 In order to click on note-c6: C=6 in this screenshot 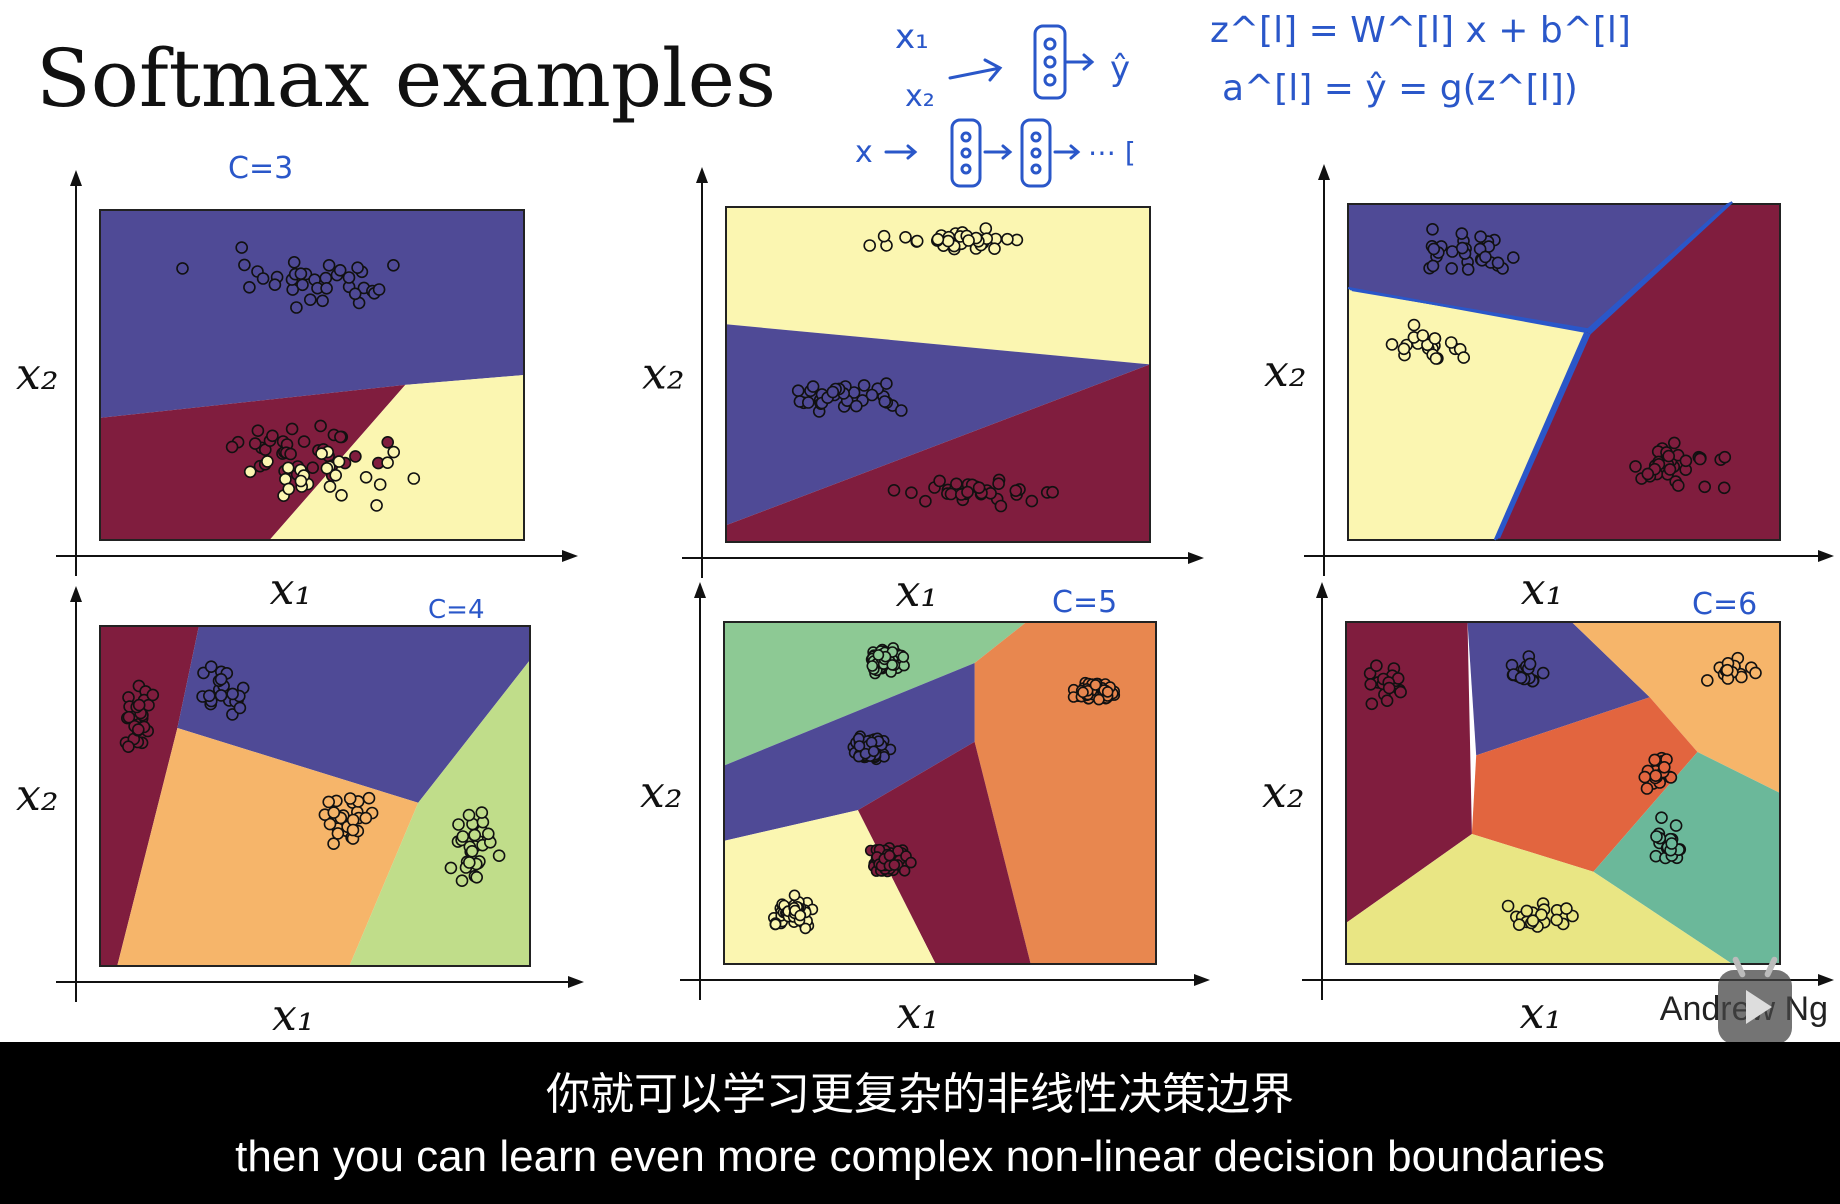, I will do `click(1724, 604)`.